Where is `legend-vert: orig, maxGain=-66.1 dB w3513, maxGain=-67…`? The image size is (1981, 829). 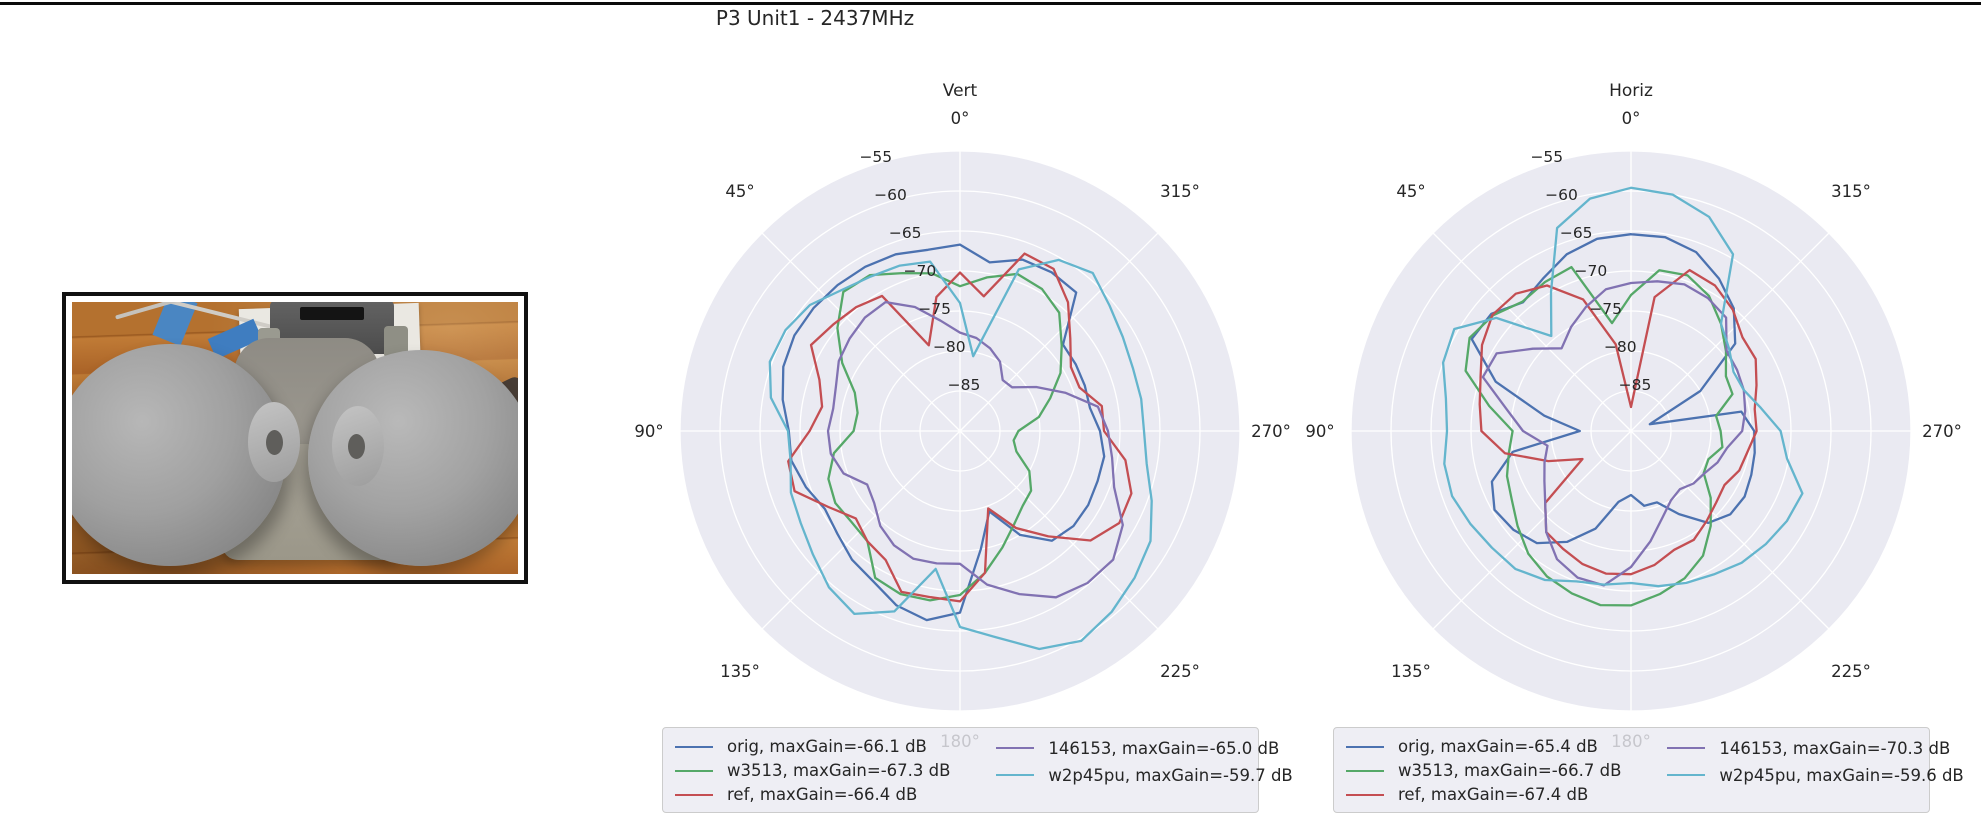
legend-vert: orig, maxGain=-66.1 dB w3513, maxGain=-67… is located at coordinates (977, 770).